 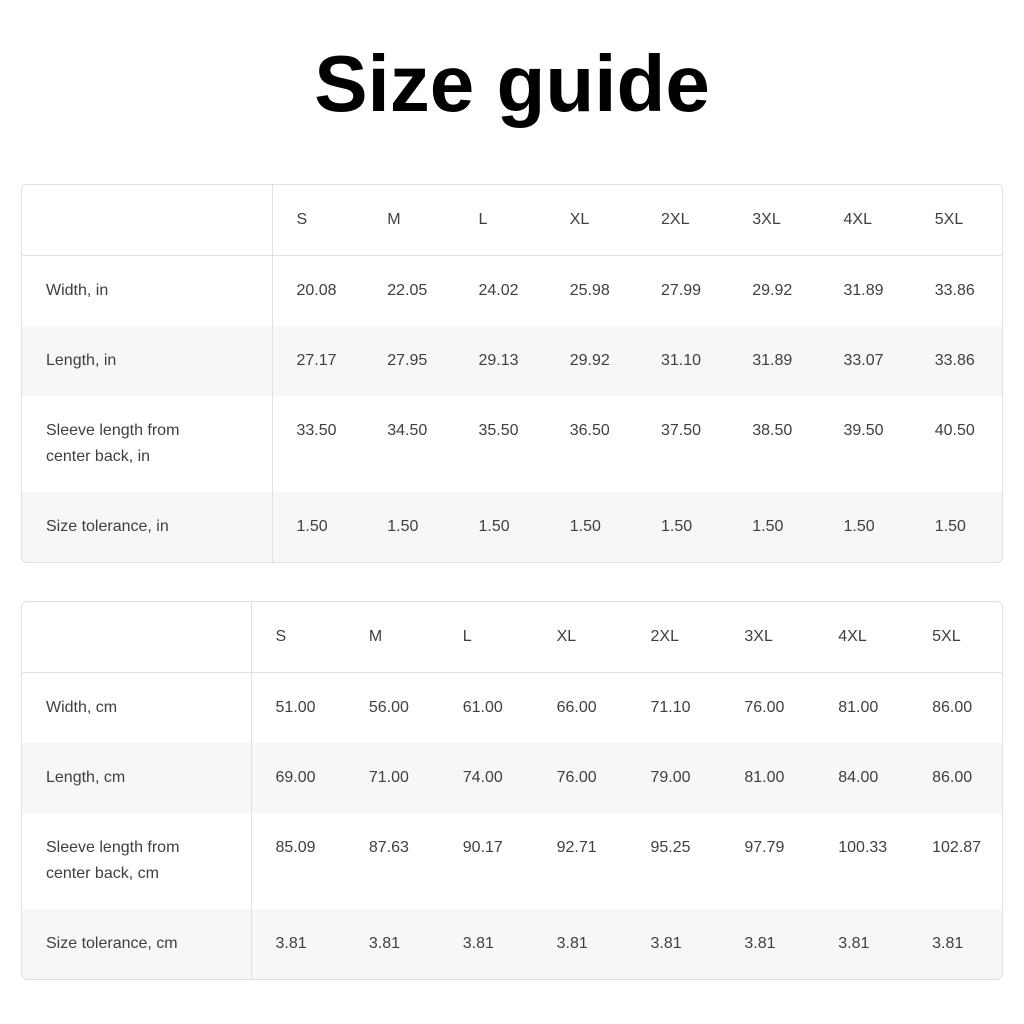 What do you see at coordinates (764, 847) in the screenshot?
I see `measurement-cell: 97.79` at bounding box center [764, 847].